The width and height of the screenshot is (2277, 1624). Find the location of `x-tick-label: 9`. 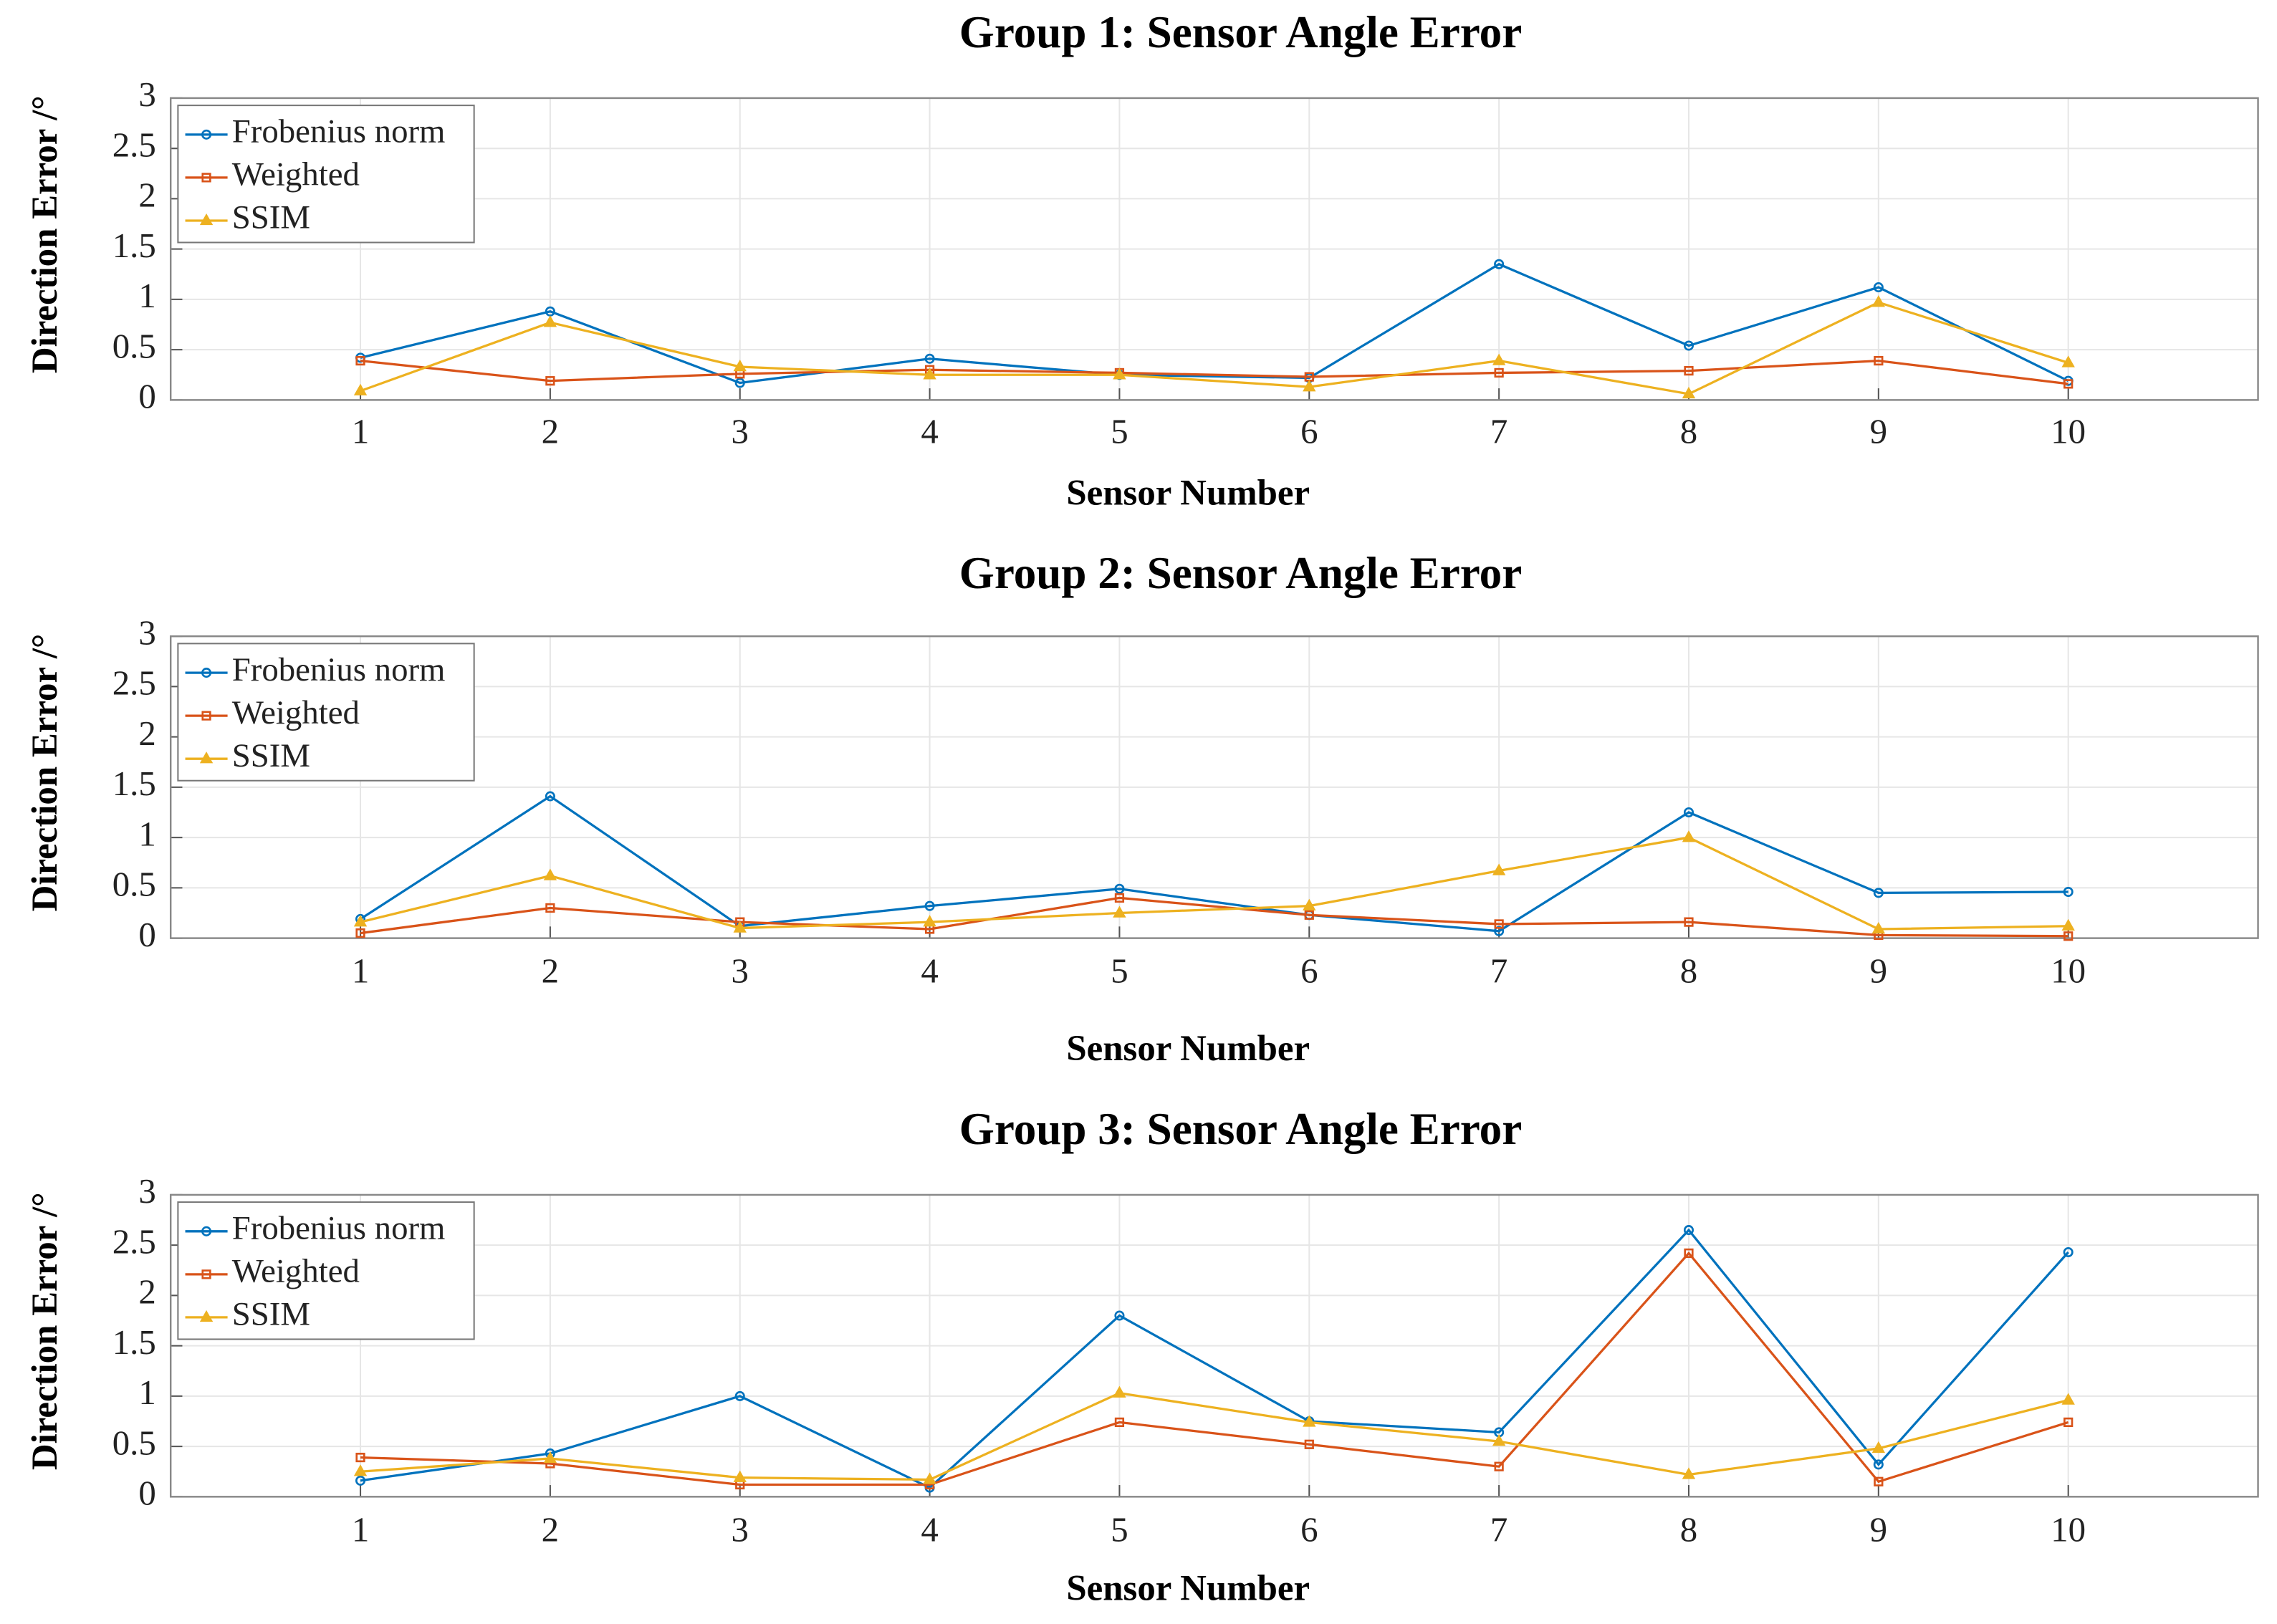

x-tick-label: 9 is located at coordinates (1878, 971).